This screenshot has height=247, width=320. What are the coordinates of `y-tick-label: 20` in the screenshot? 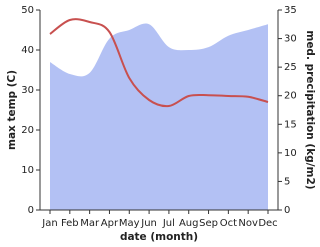 It's located at (27, 130).